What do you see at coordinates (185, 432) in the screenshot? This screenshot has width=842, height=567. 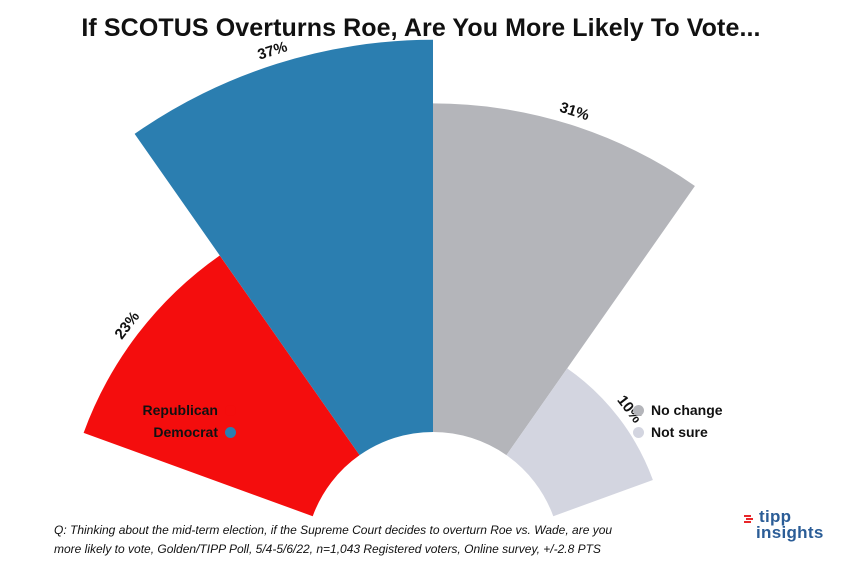 I see `legend-label: Democrat` at bounding box center [185, 432].